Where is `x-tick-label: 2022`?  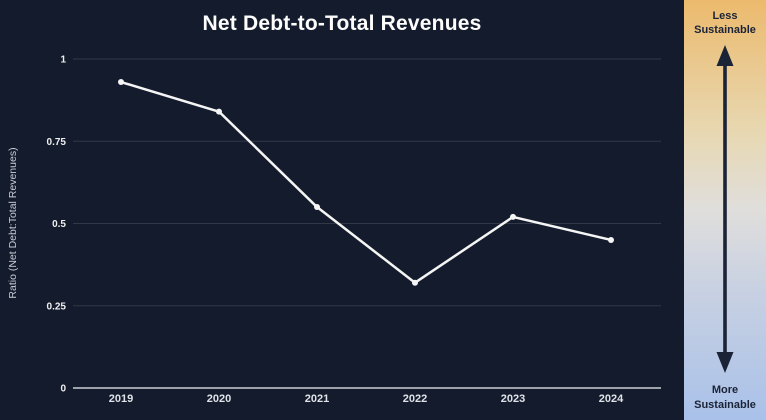 x-tick-label: 2022 is located at coordinates (415, 399).